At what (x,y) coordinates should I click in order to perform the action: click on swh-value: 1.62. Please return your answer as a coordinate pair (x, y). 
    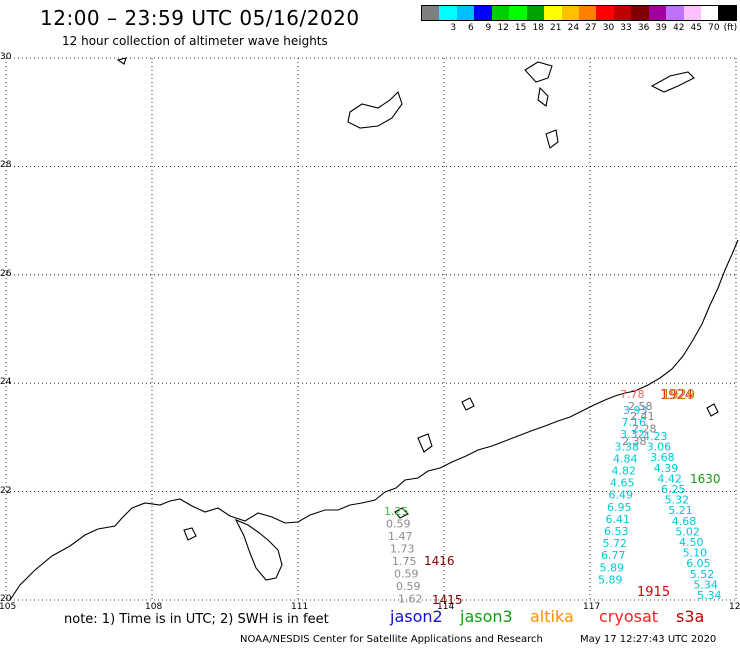
    Looking at the image, I should click on (410, 599).